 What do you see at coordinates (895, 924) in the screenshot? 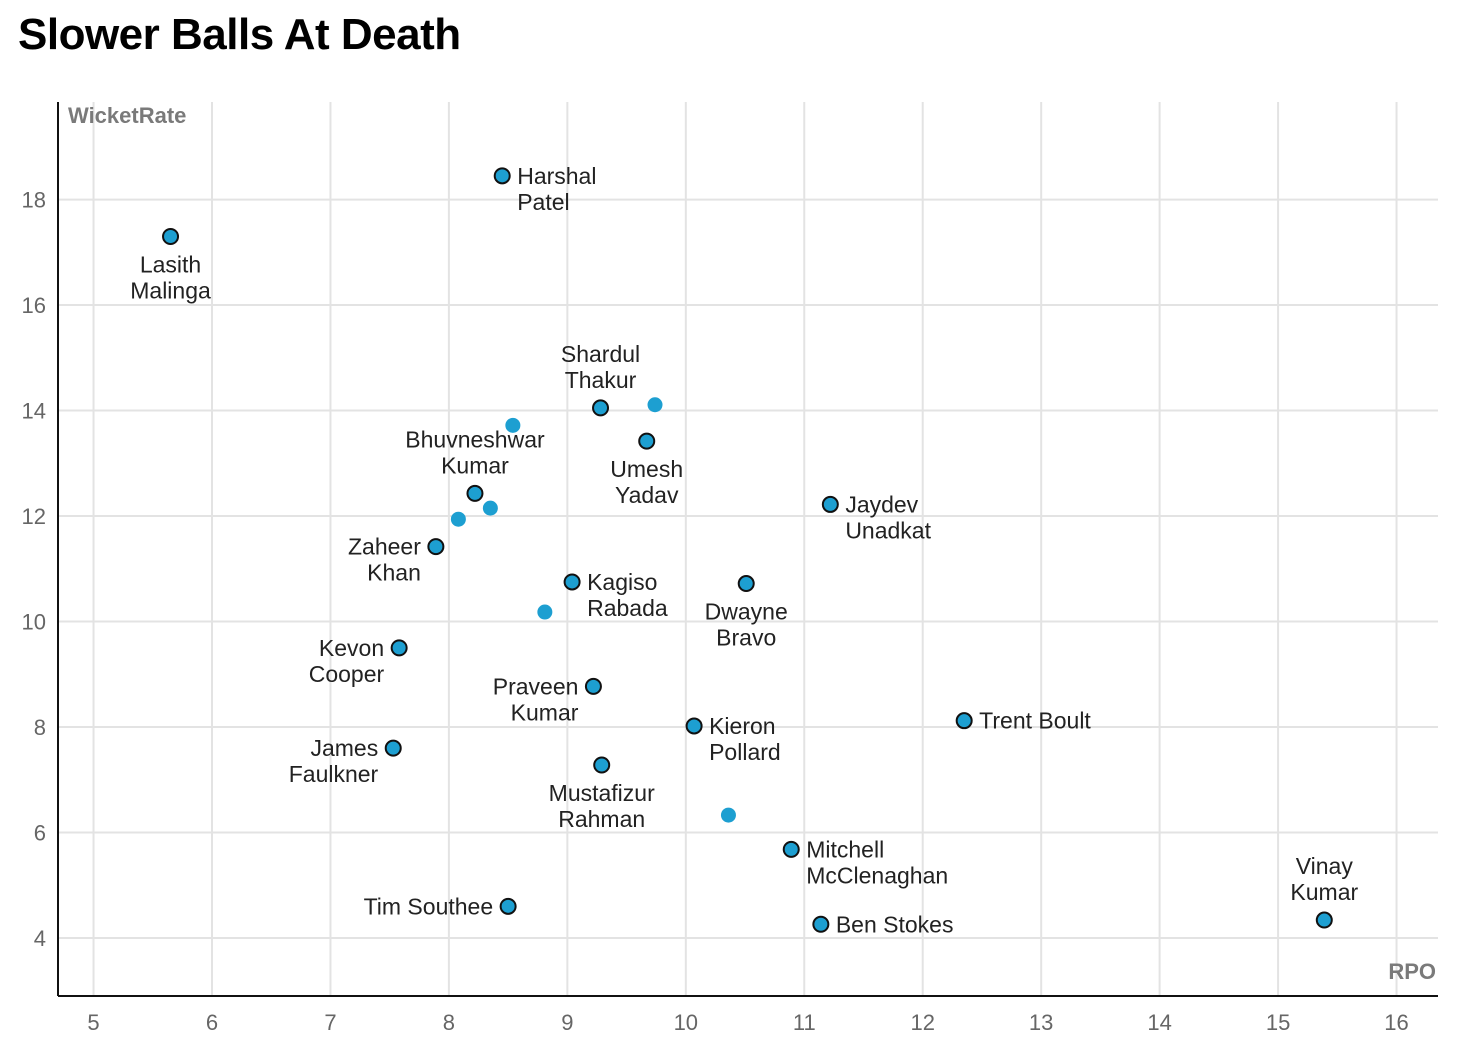
I see `point-label: Ben Stokes` at bounding box center [895, 924].